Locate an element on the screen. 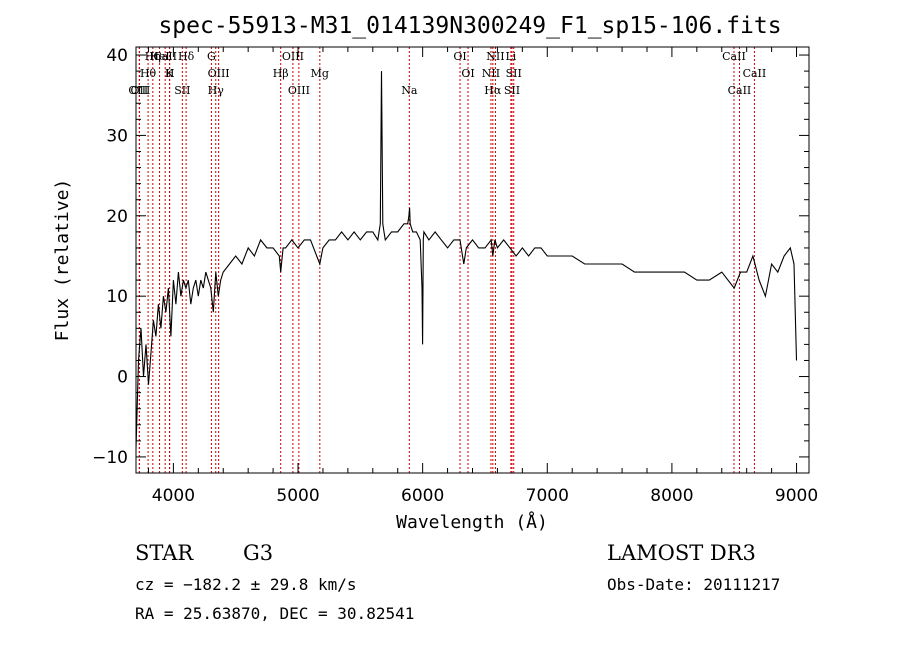 The image size is (900, 649). x-axis-label: Wavelength (Å) is located at coordinates (472, 522).